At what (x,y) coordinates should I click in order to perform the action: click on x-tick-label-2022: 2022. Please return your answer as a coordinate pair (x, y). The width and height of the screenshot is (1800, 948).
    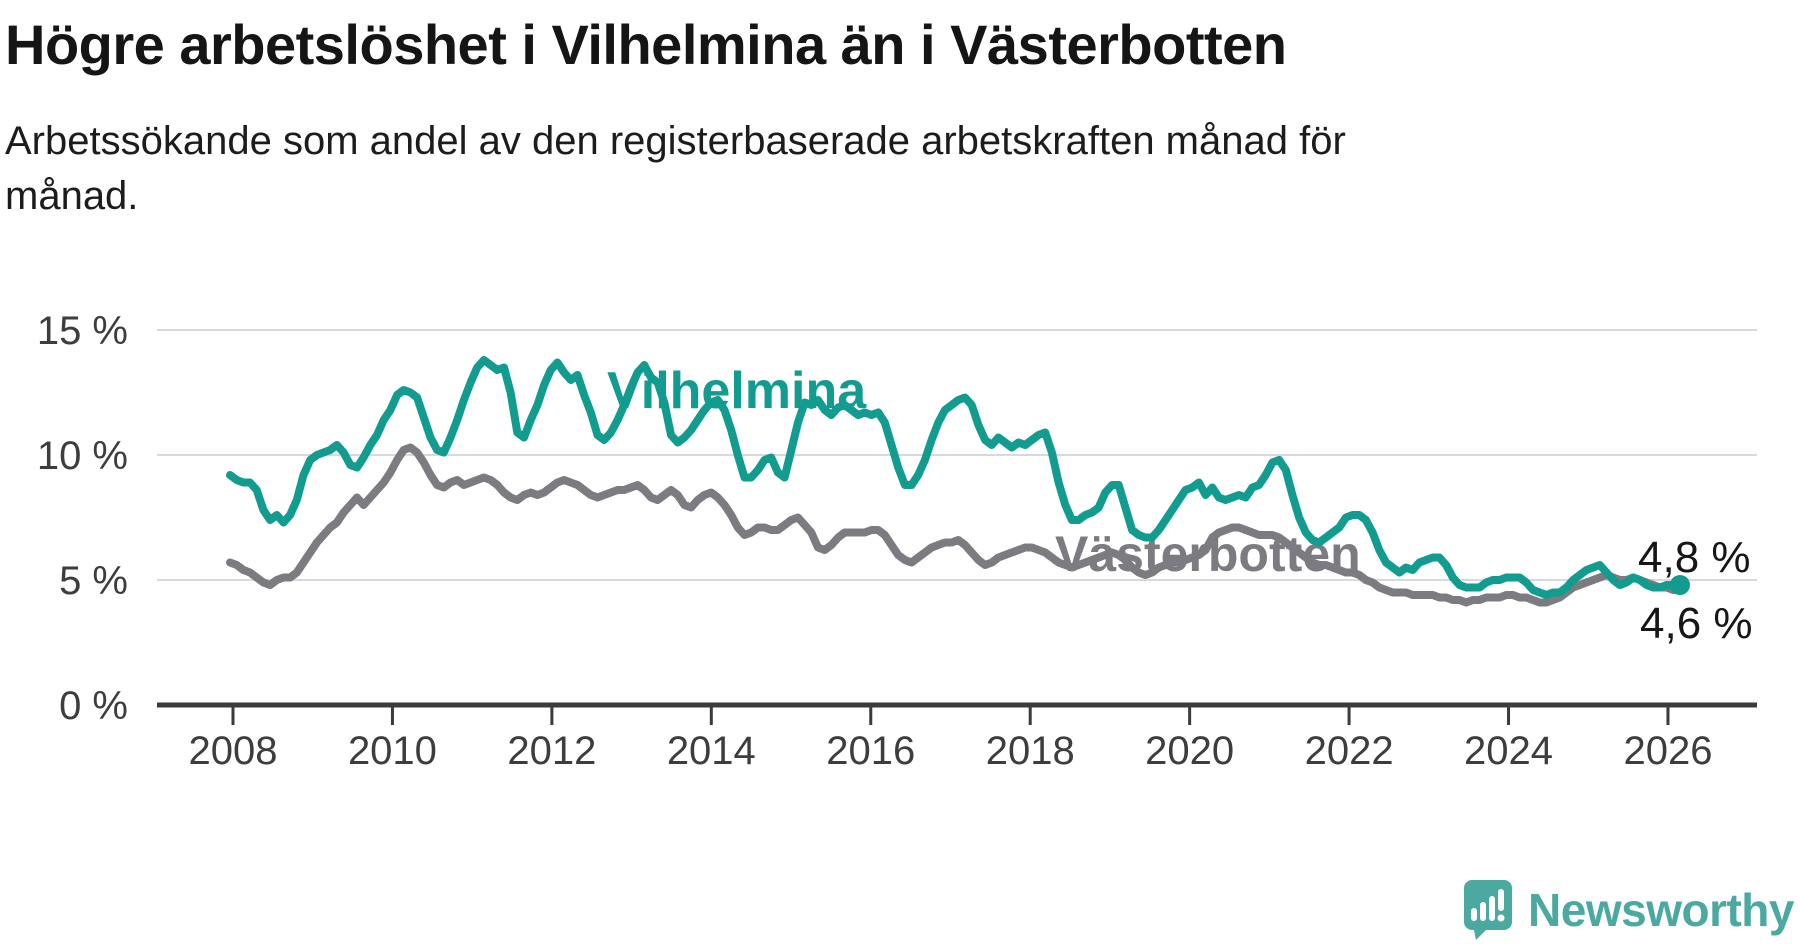
    Looking at the image, I should click on (1349, 751).